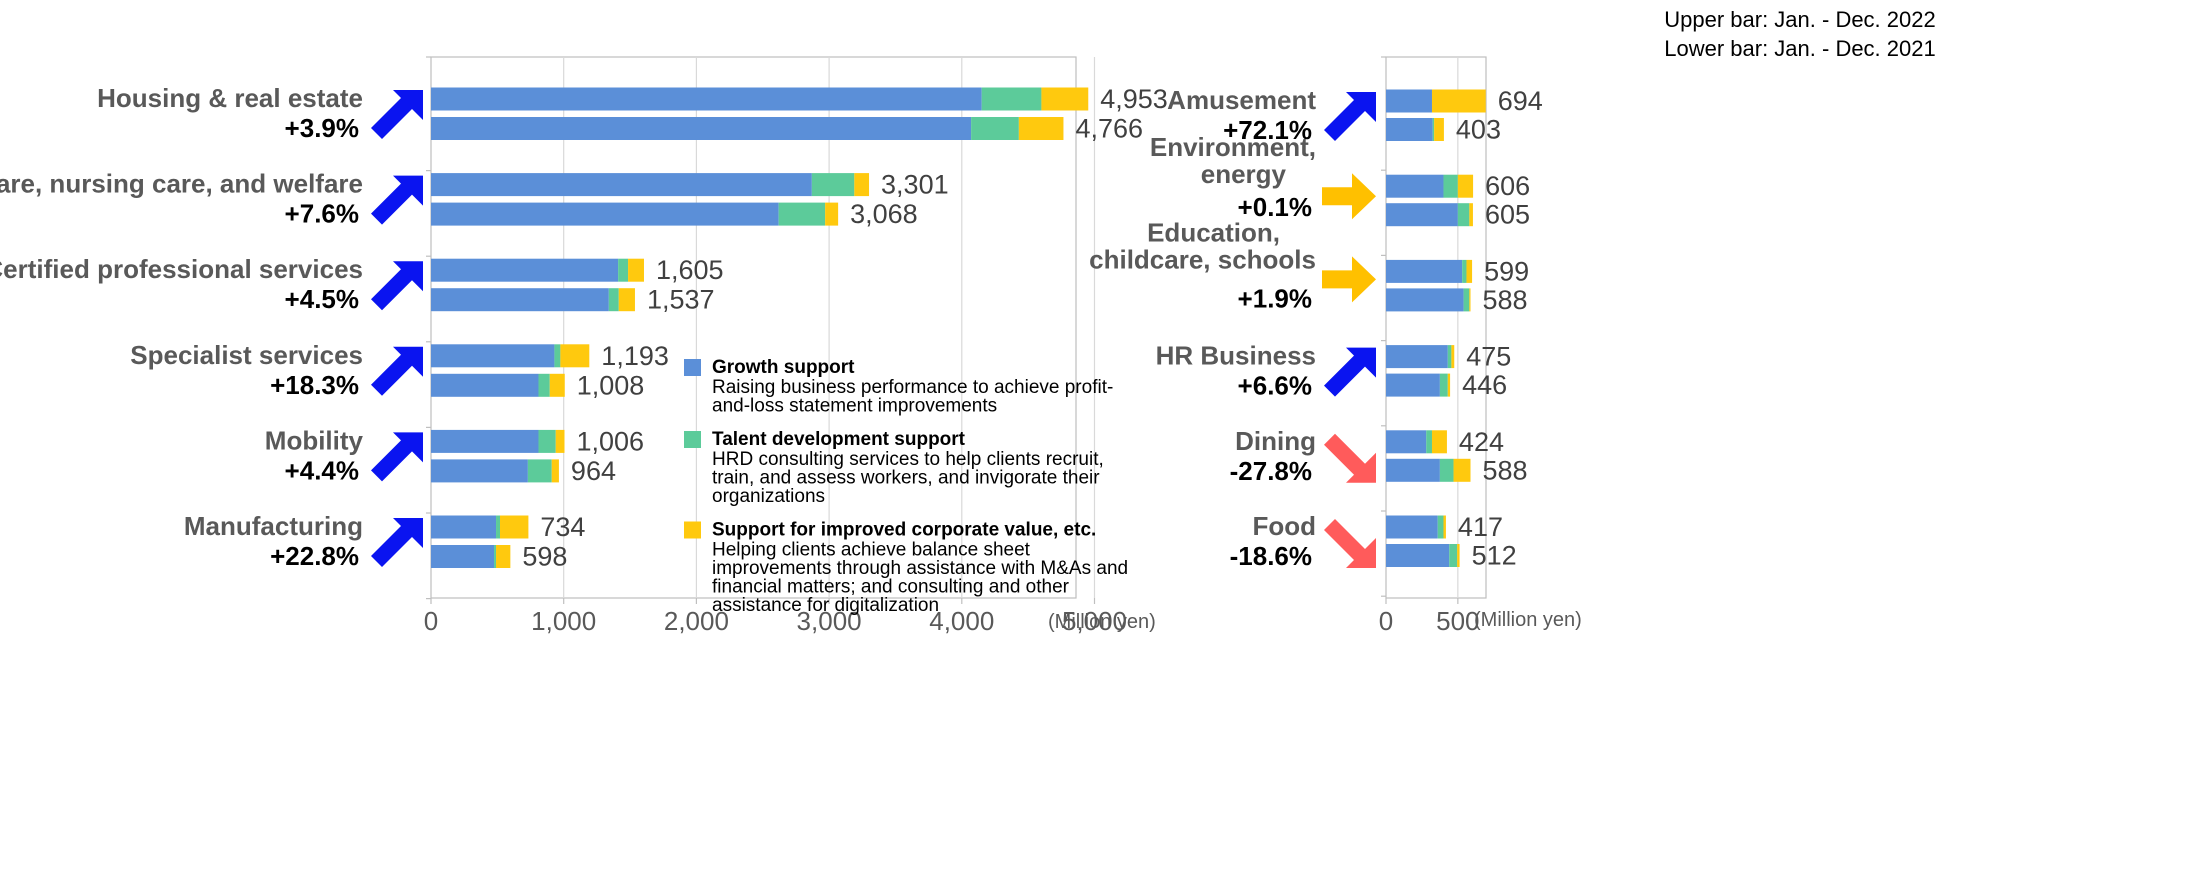 The image size is (2211, 891). Describe the element at coordinates (1065, 99) in the screenshot. I see `main-bar-housing-real-estate-2022-seg2` at that location.